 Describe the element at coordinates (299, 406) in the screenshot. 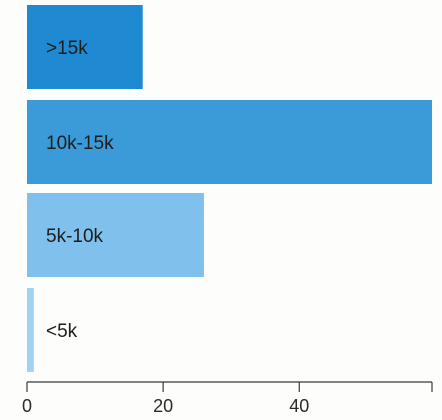

I see `x-tick-label-3: 40` at that location.